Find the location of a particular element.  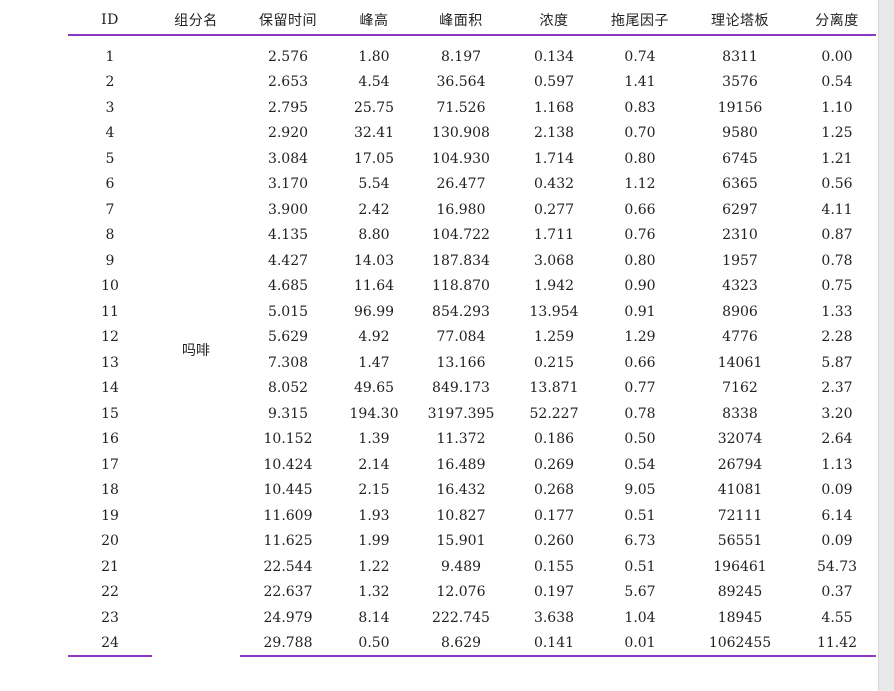

cell-peak-height: 2.15 is located at coordinates (374, 490).